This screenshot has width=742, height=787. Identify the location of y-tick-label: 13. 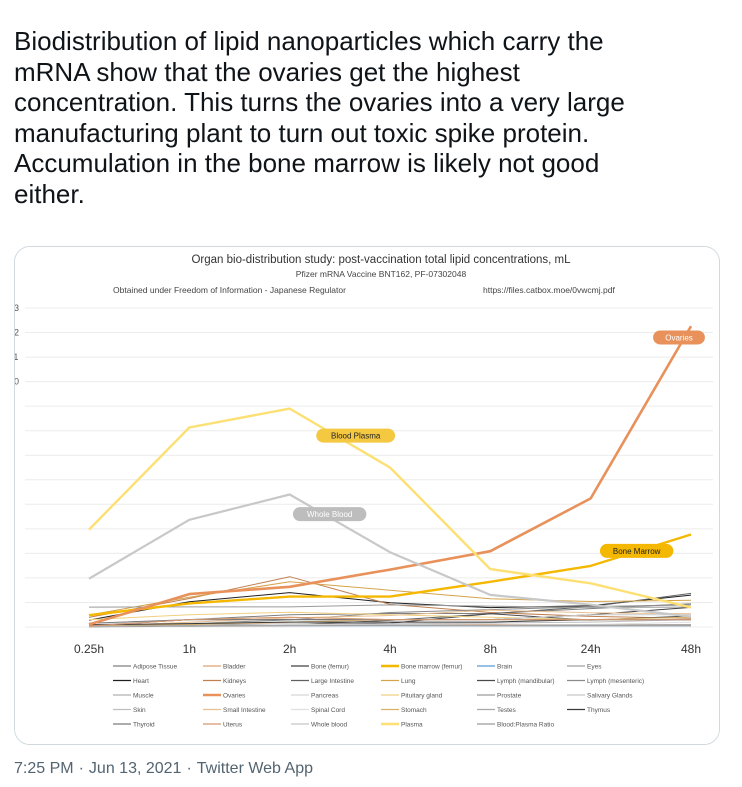
(16, 308).